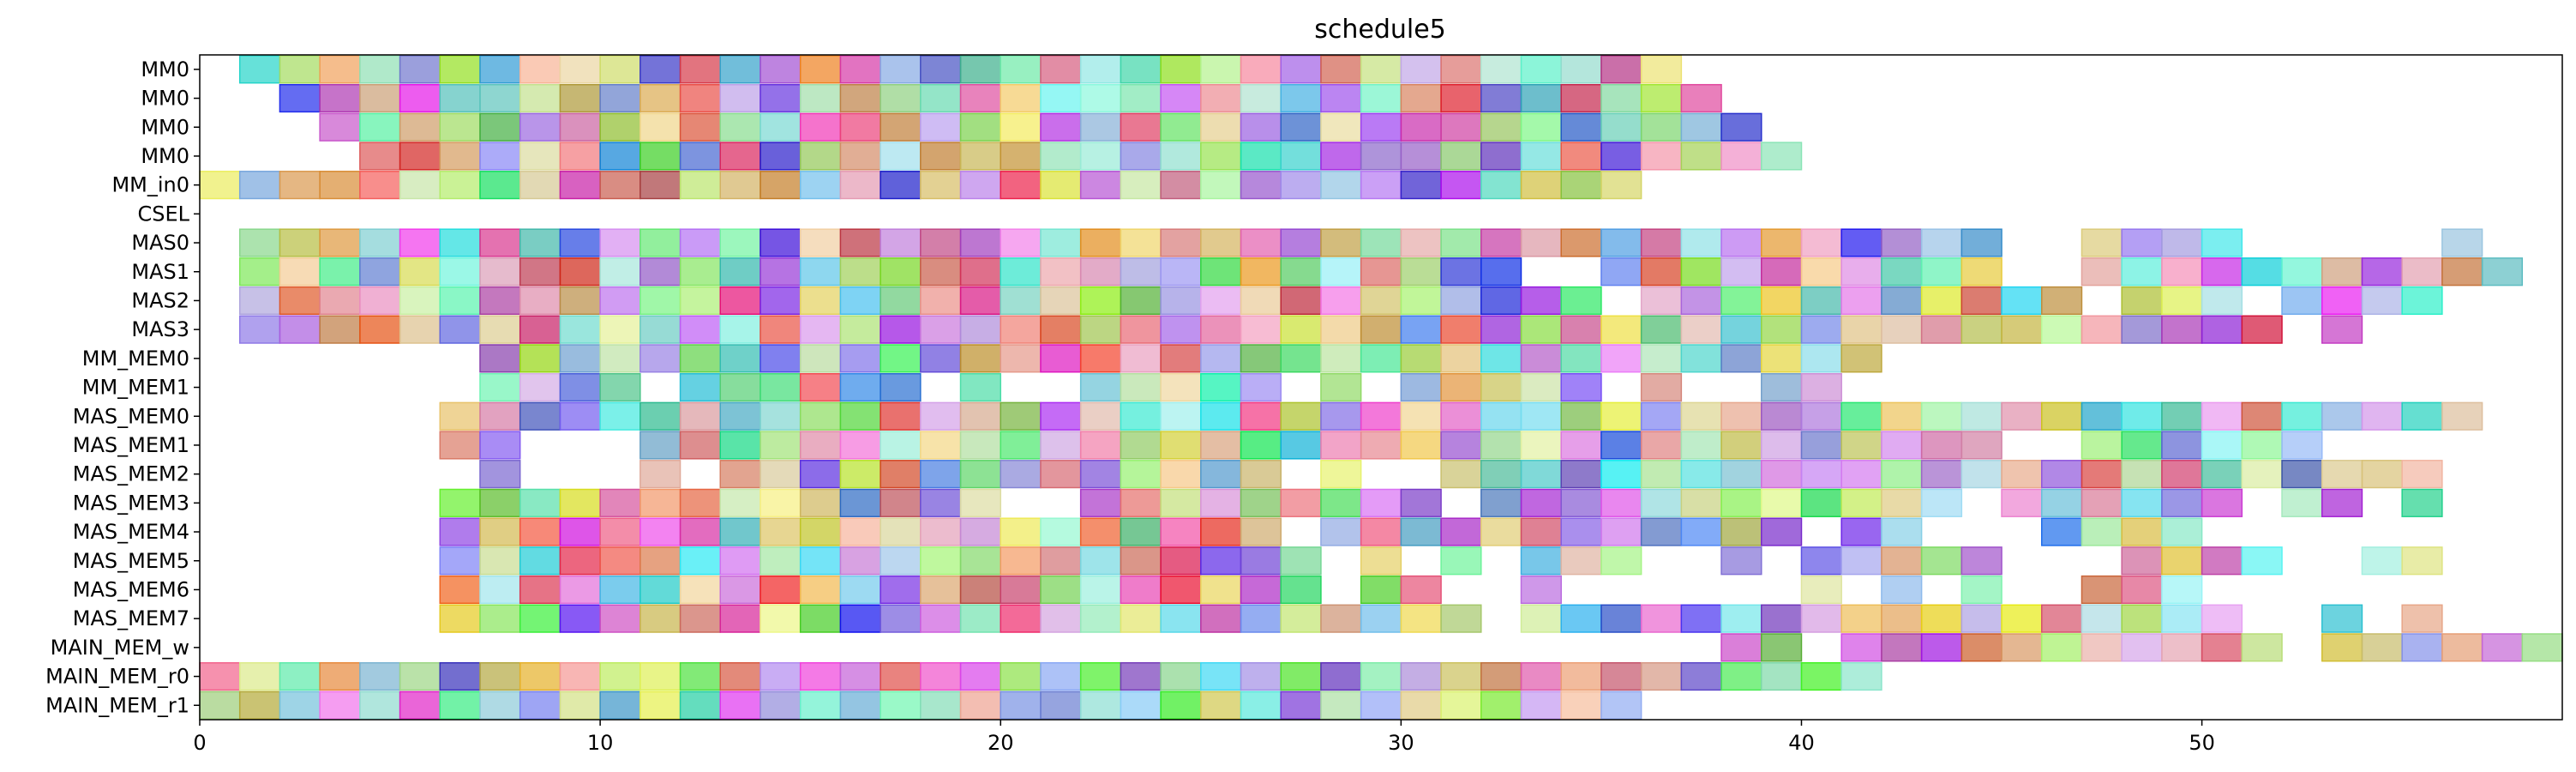  Describe the element at coordinates (150, 185) in the screenshot. I see `y-tick-label: MM_in0` at that location.